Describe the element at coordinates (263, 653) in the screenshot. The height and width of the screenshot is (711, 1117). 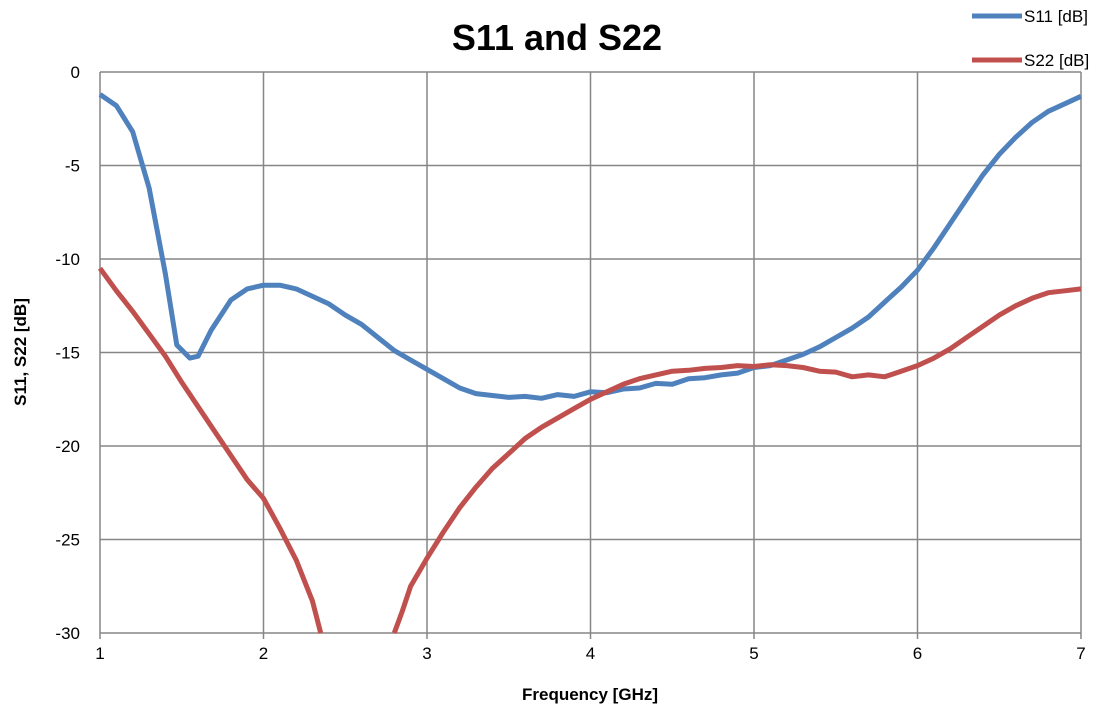
I see `x-tick-label: 2` at that location.